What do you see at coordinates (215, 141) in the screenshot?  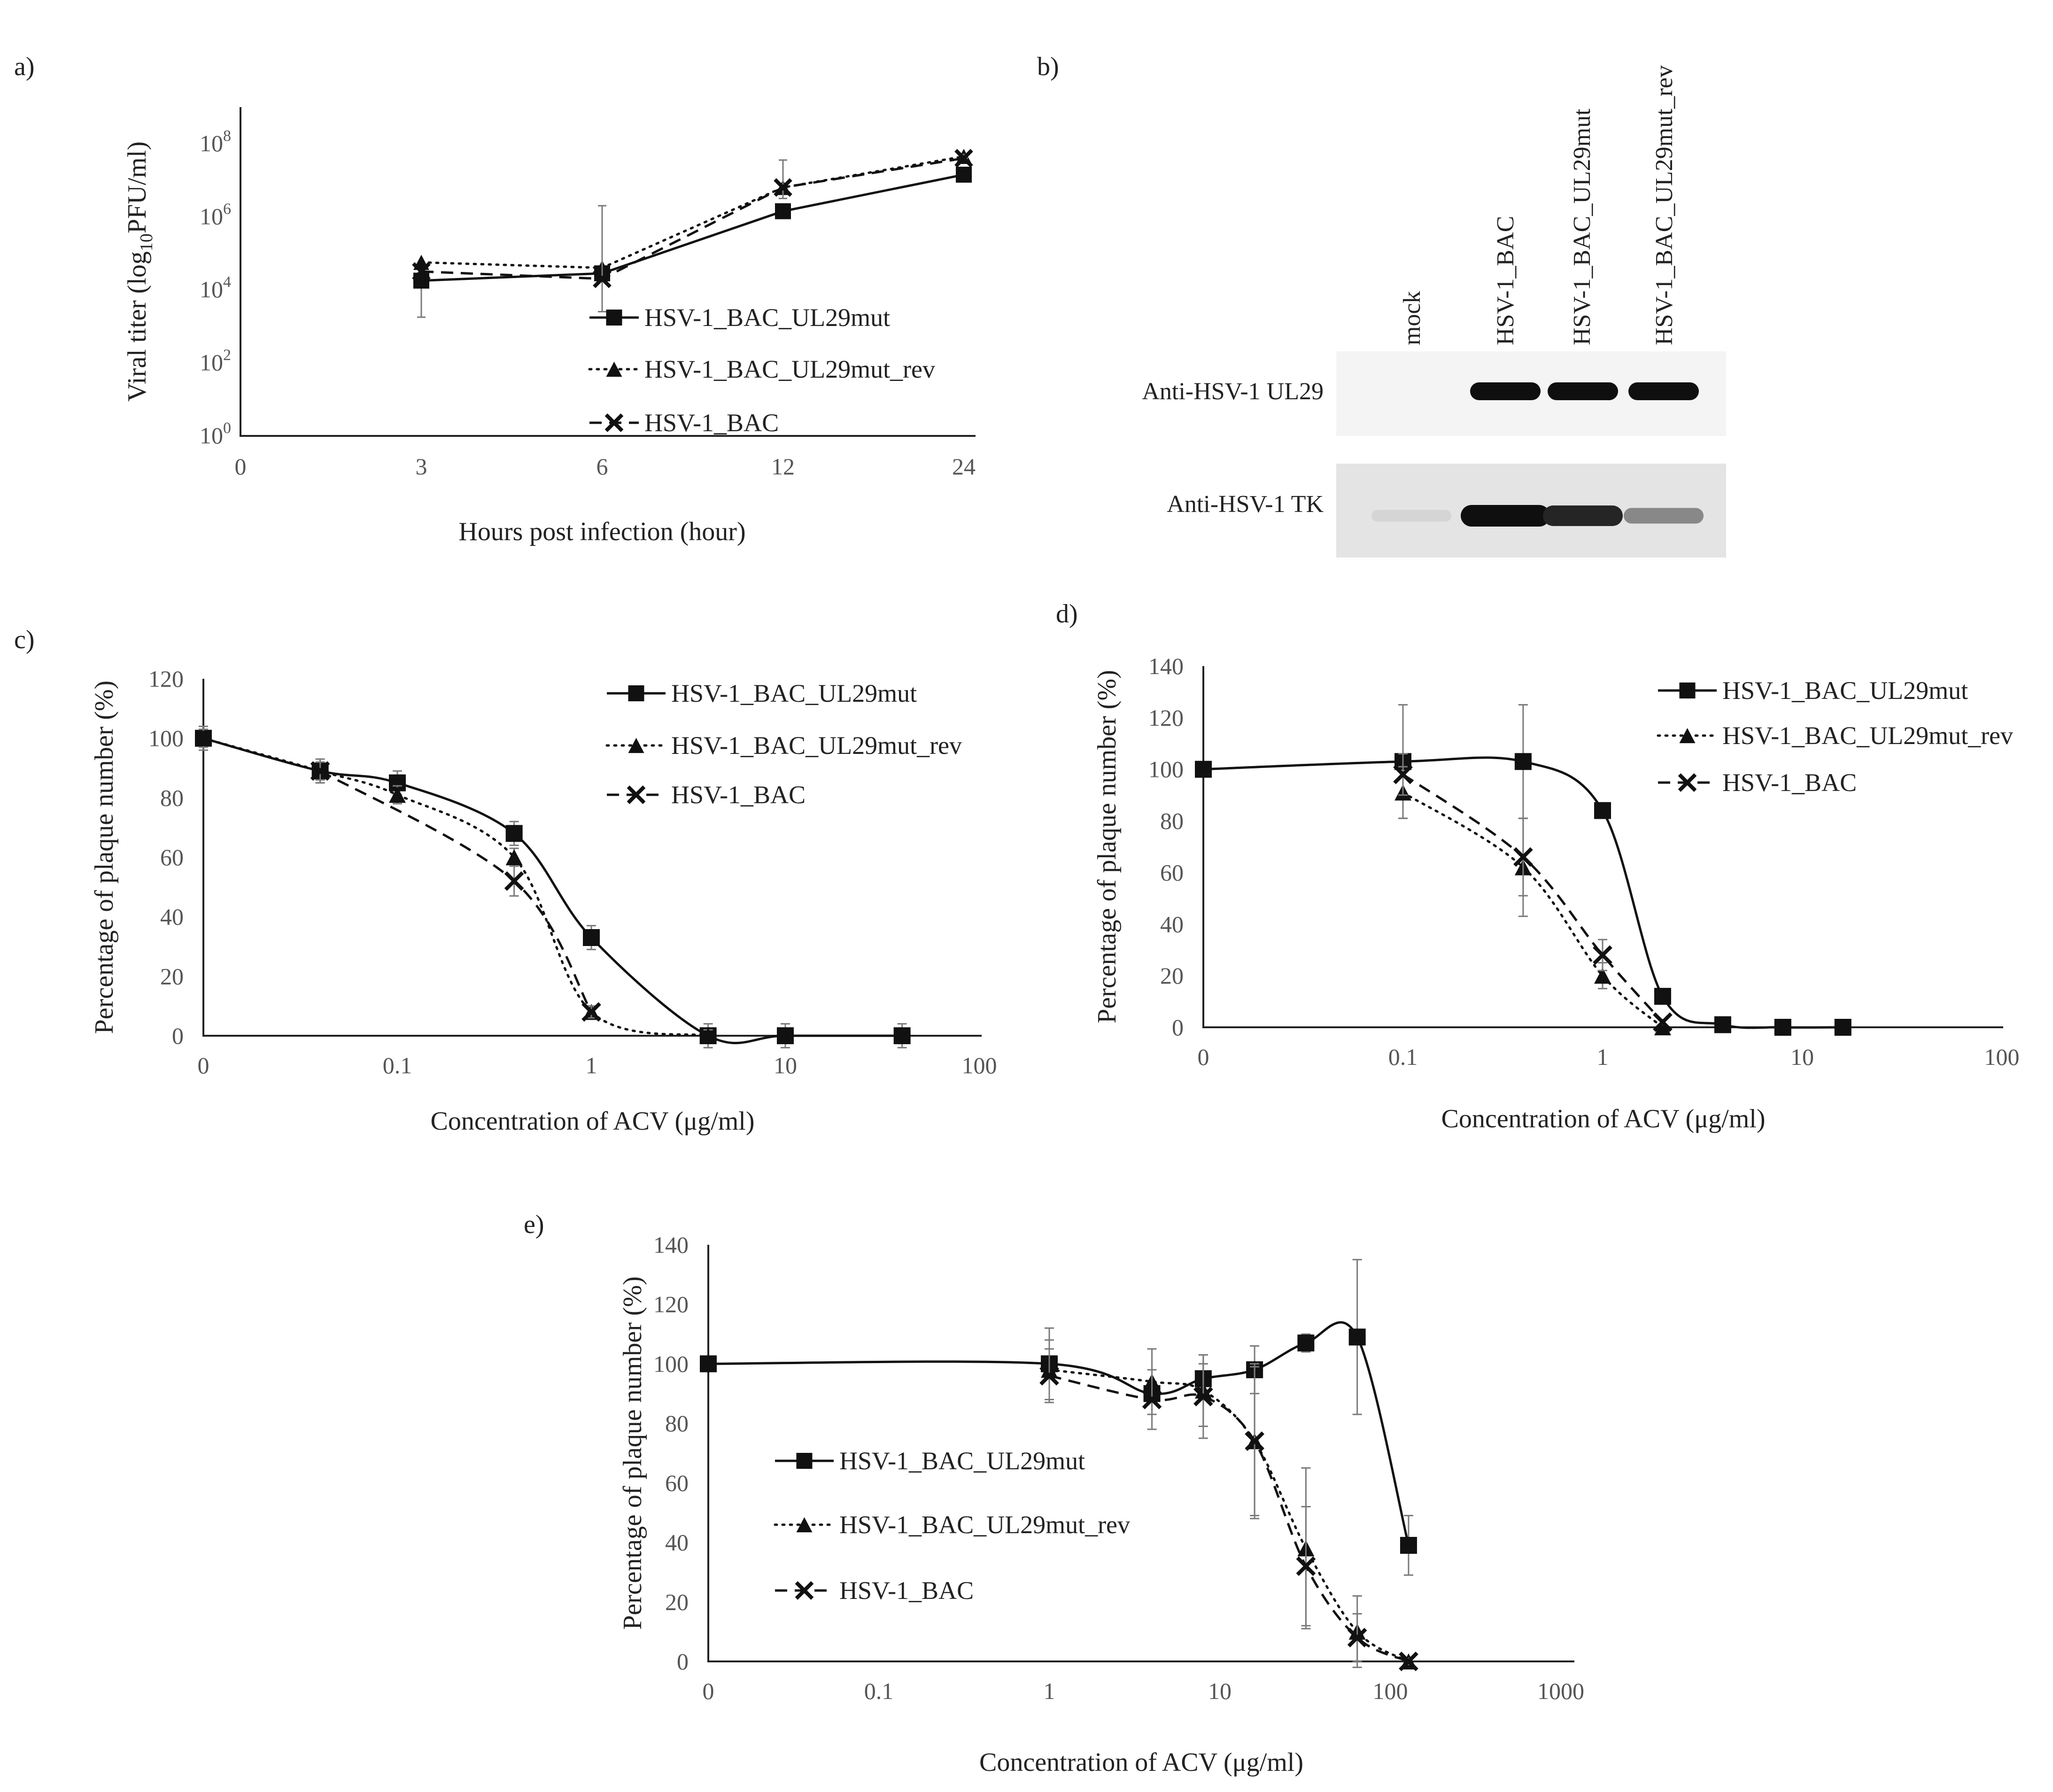 I see `y-tick-label: 108` at bounding box center [215, 141].